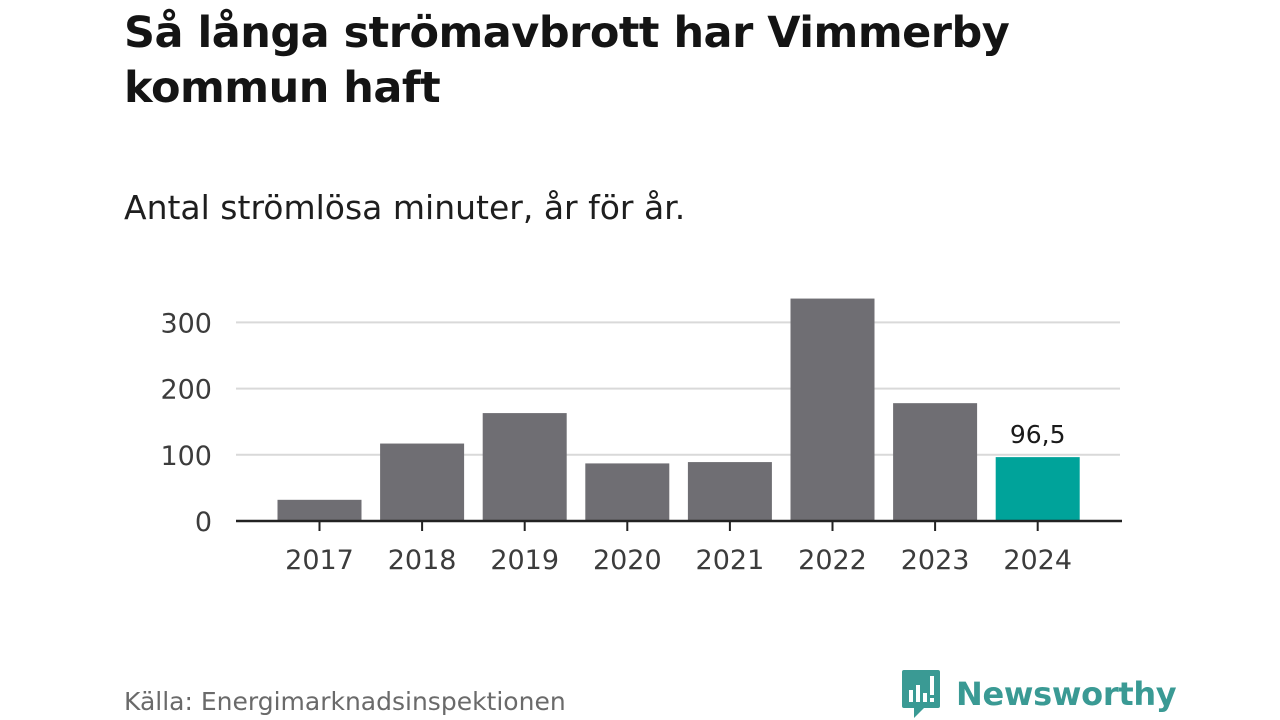 The width and height of the screenshot is (1280, 720). I want to click on y-axis-ticks: 0 100 200 300, so click(186, 423).